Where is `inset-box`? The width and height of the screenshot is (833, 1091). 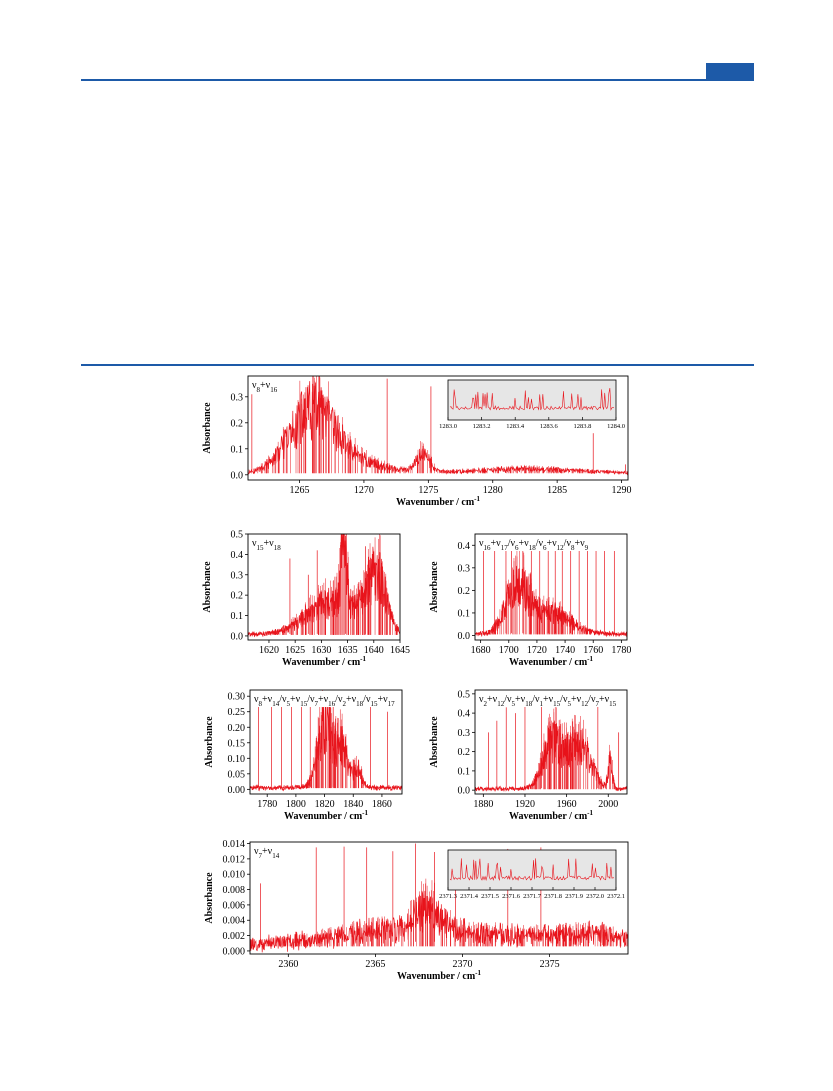 inset-box is located at coordinates (532, 400).